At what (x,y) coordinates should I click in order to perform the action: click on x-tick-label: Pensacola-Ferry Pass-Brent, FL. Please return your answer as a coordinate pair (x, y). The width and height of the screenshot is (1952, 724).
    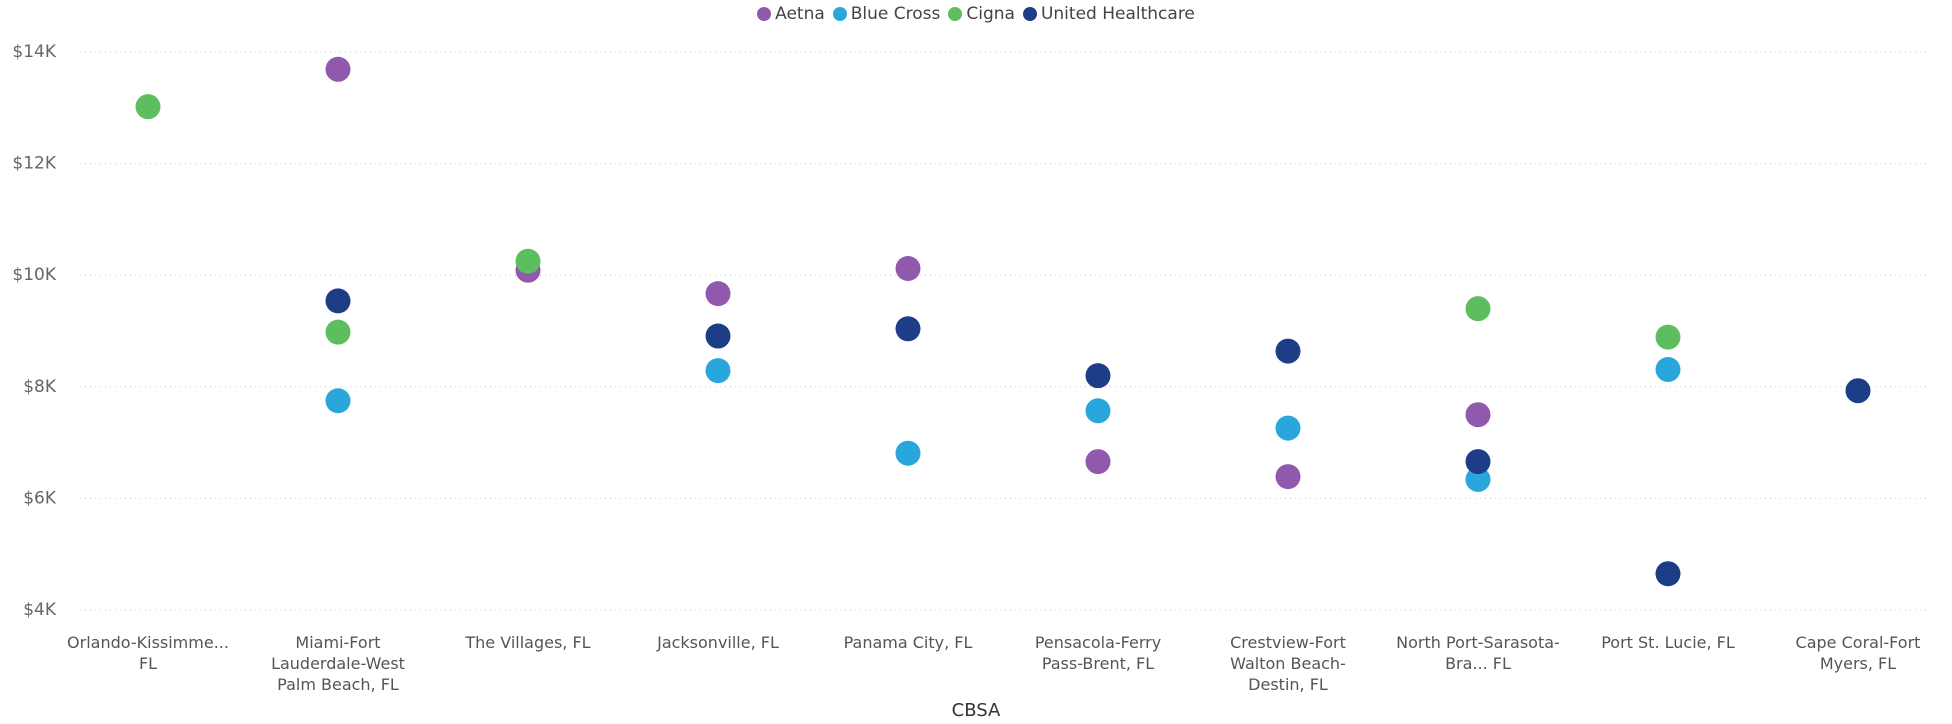
    Looking at the image, I should click on (1098, 653).